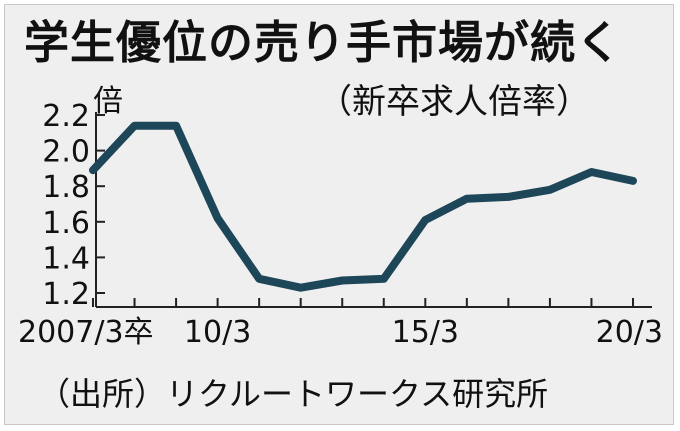  I want to click on x-tick-label: 10/3, so click(217, 332).